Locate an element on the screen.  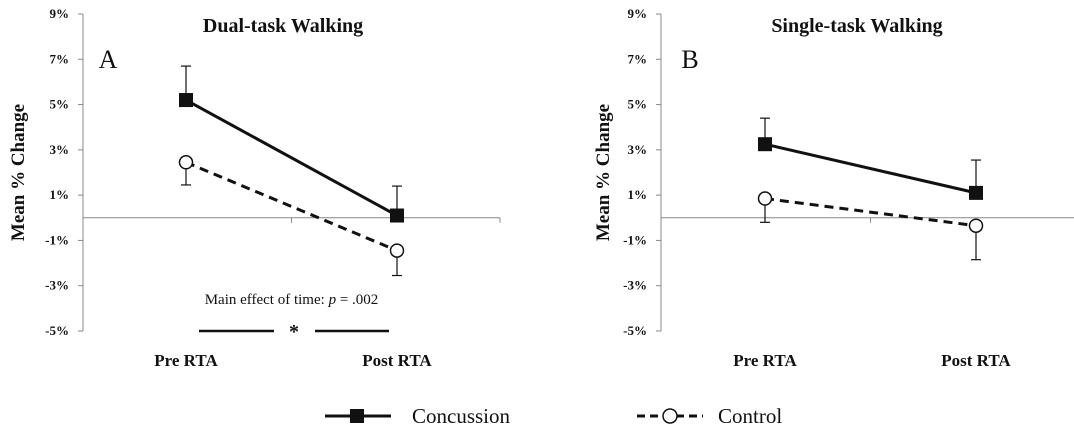
legend-control-marker is located at coordinates (670, 416).